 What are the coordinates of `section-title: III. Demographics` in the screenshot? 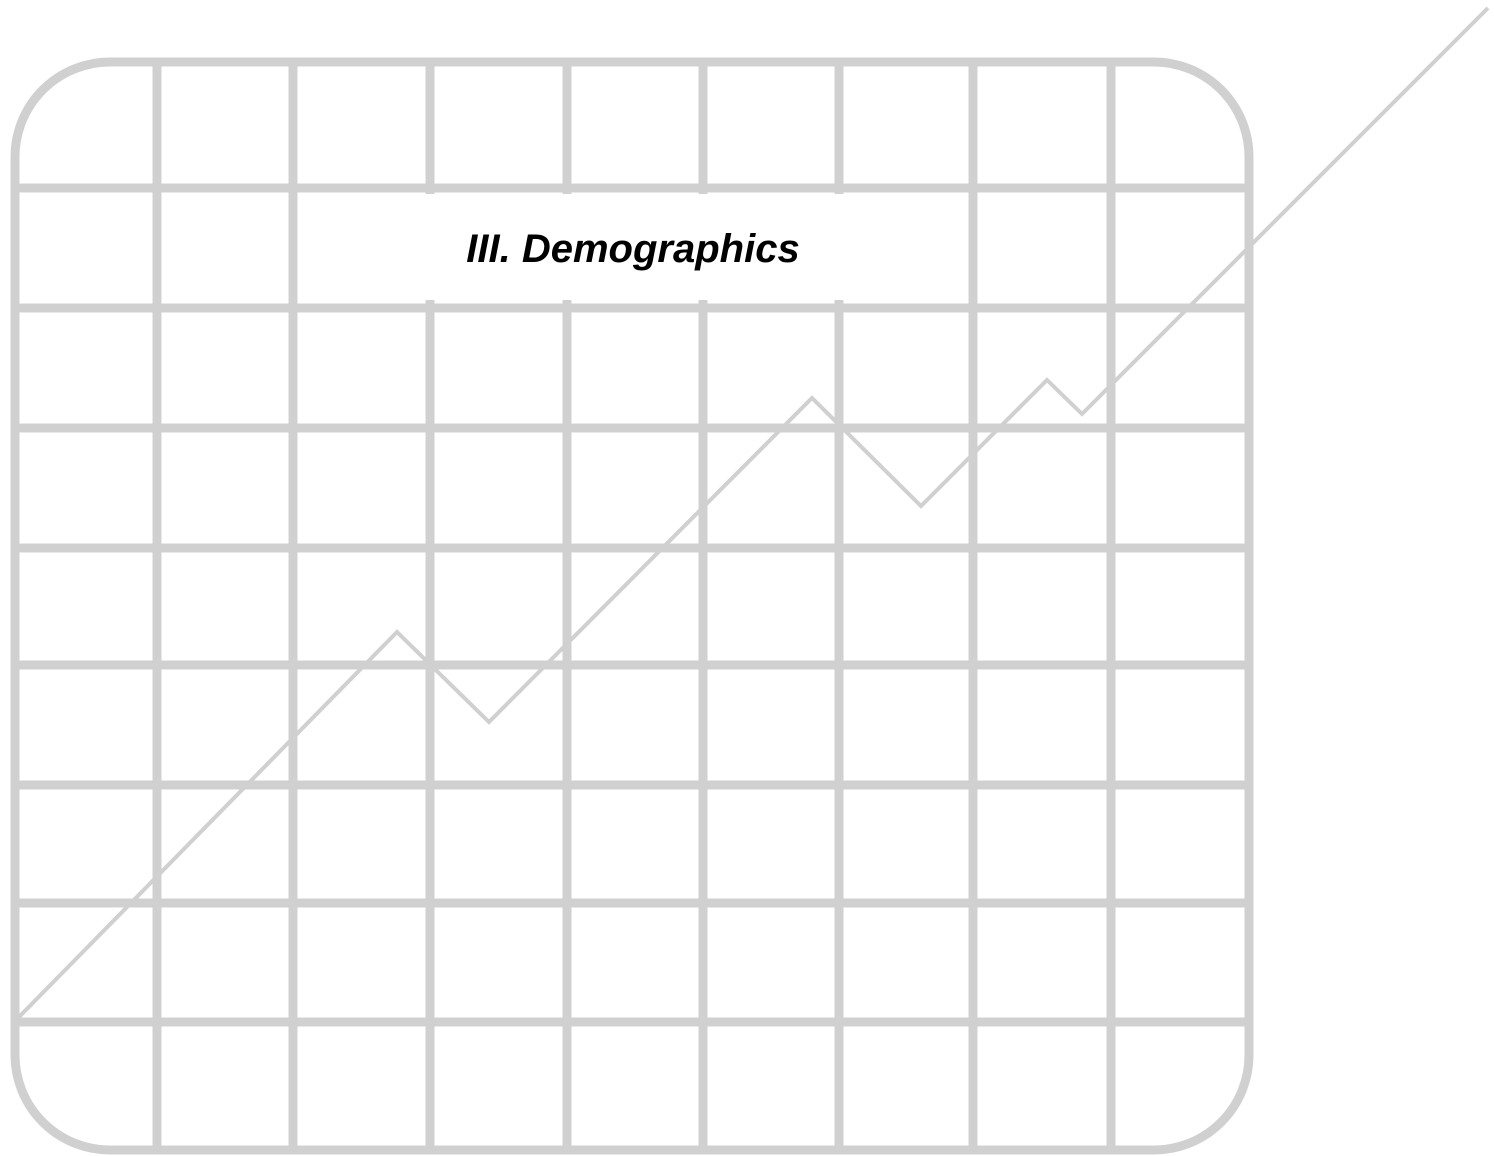 It's located at (633, 248).